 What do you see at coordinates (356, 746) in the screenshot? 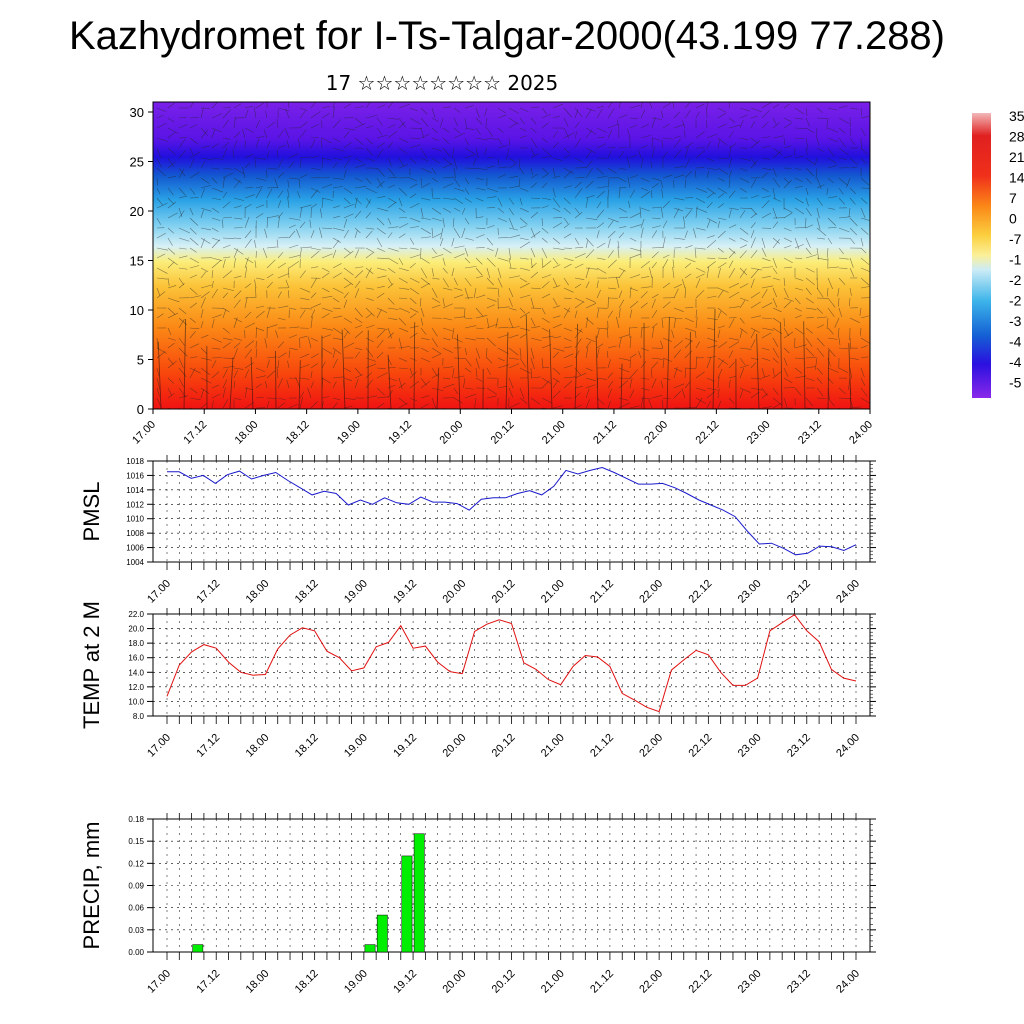
I see `x-tick-label: 19.00` at bounding box center [356, 746].